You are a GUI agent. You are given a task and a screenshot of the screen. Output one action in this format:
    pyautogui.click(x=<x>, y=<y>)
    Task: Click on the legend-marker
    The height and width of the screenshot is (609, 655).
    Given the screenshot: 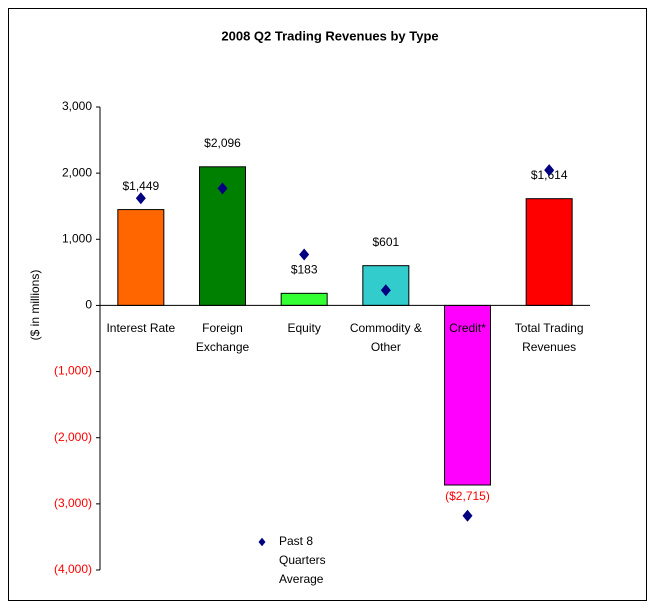 What is the action you would take?
    pyautogui.click(x=262, y=542)
    